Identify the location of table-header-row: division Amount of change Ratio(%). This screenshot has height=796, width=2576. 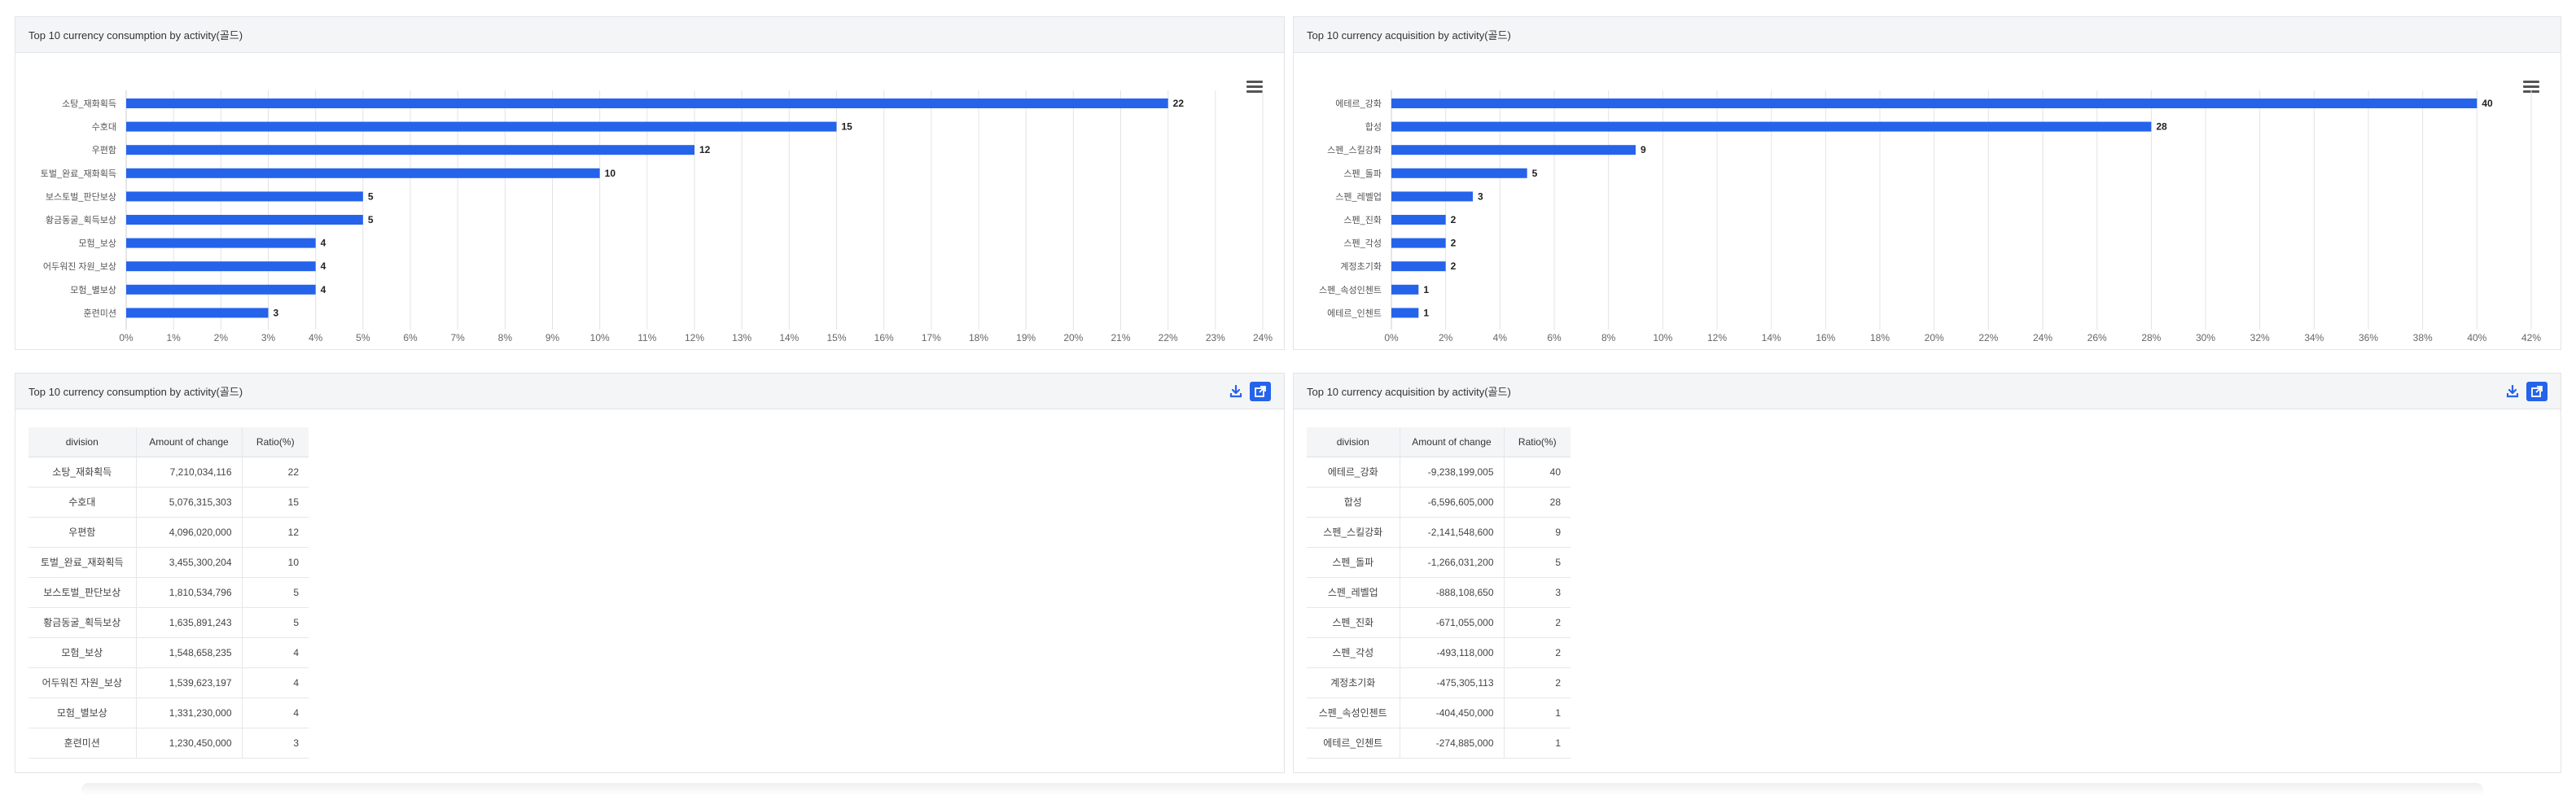
(168, 442).